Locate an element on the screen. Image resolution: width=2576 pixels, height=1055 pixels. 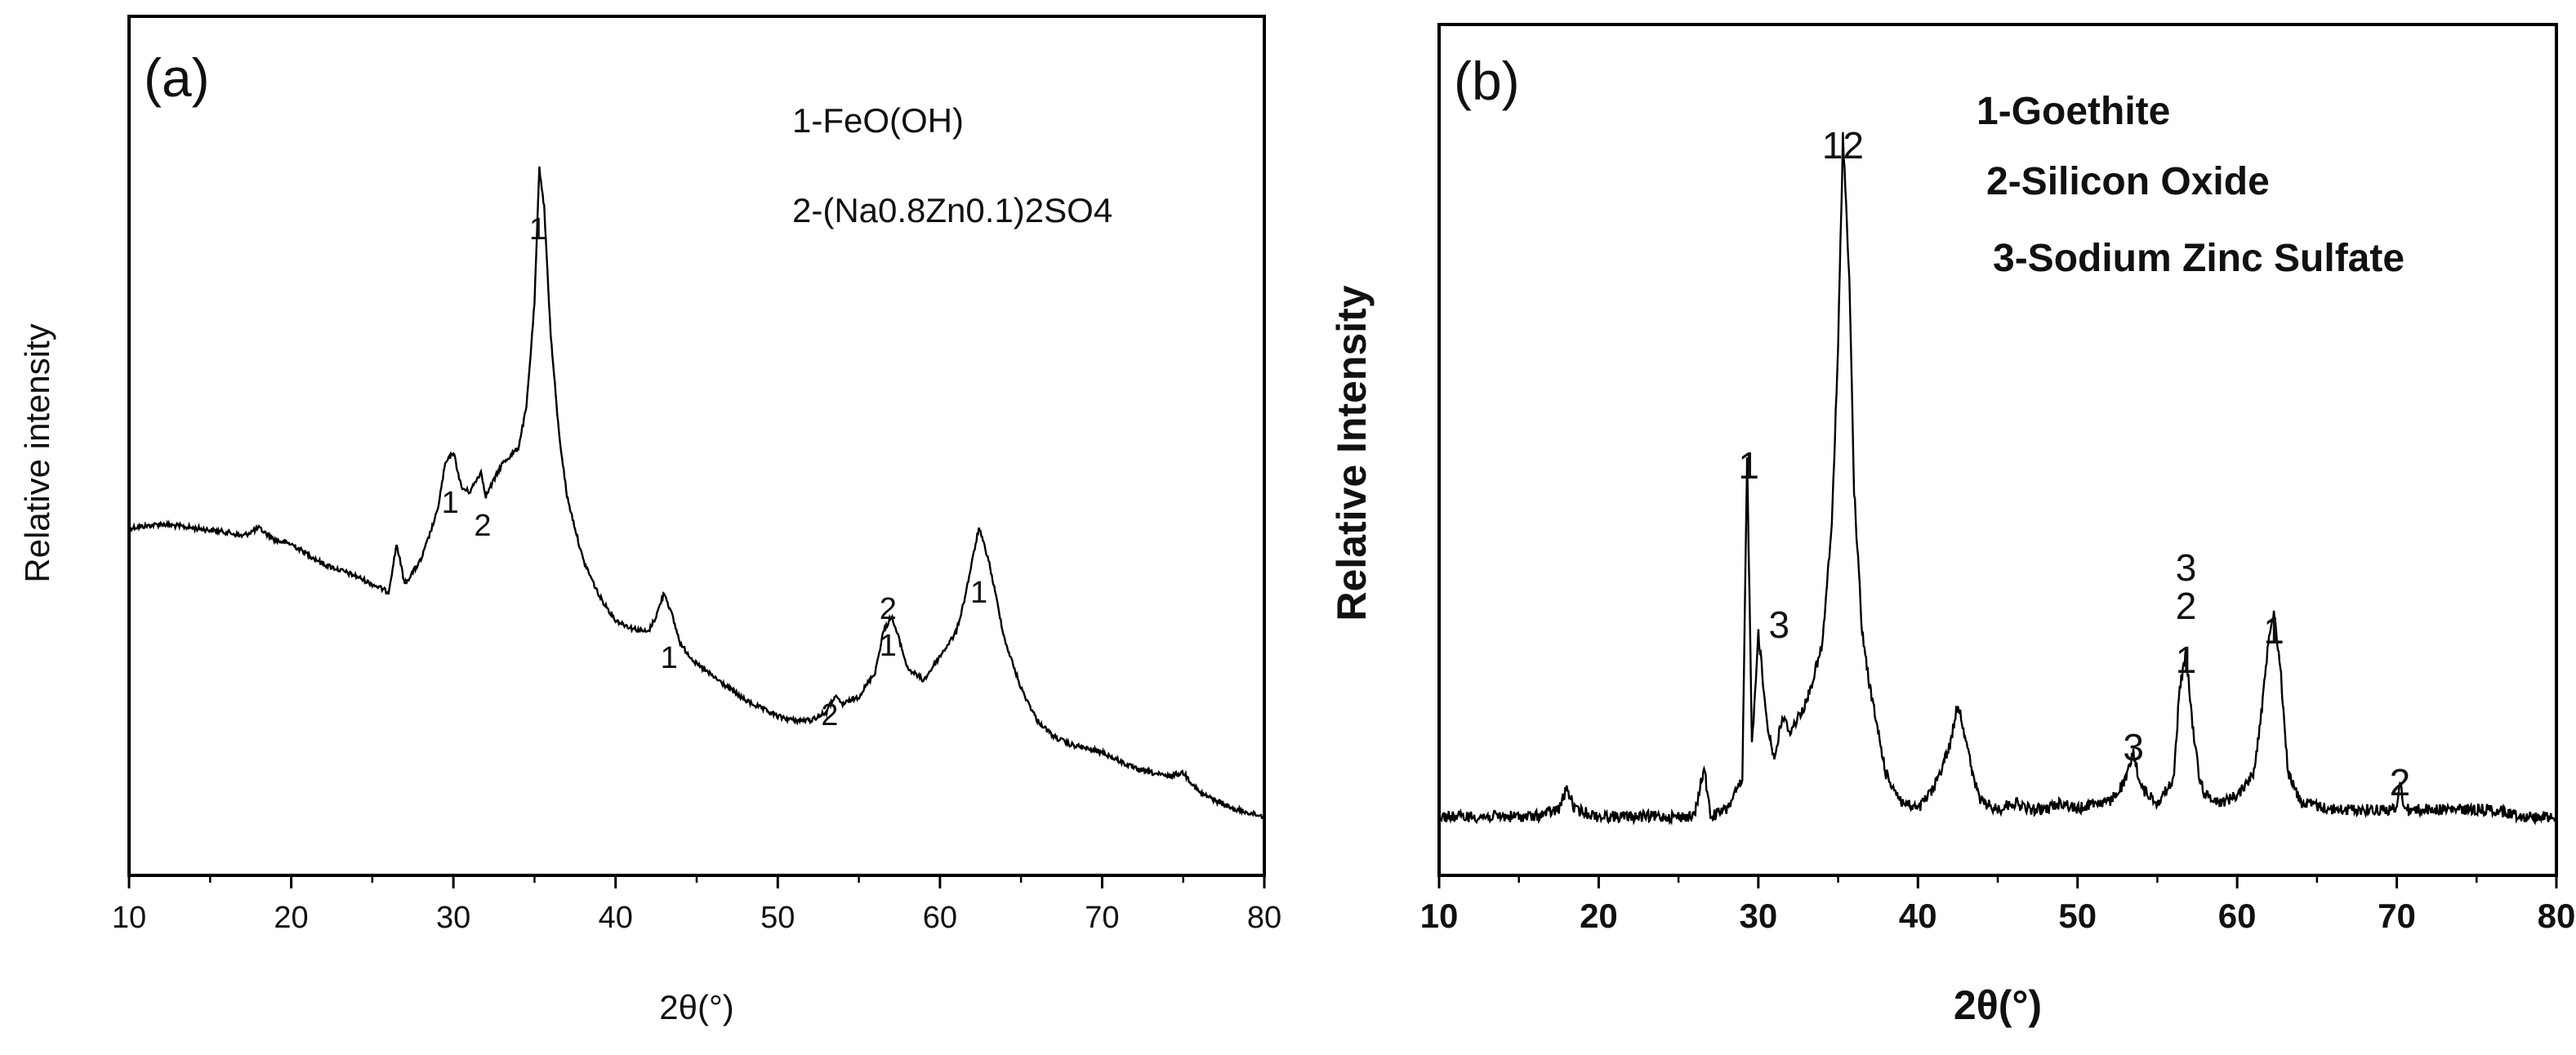
peak-label-a-1: 1 is located at coordinates (451, 503).